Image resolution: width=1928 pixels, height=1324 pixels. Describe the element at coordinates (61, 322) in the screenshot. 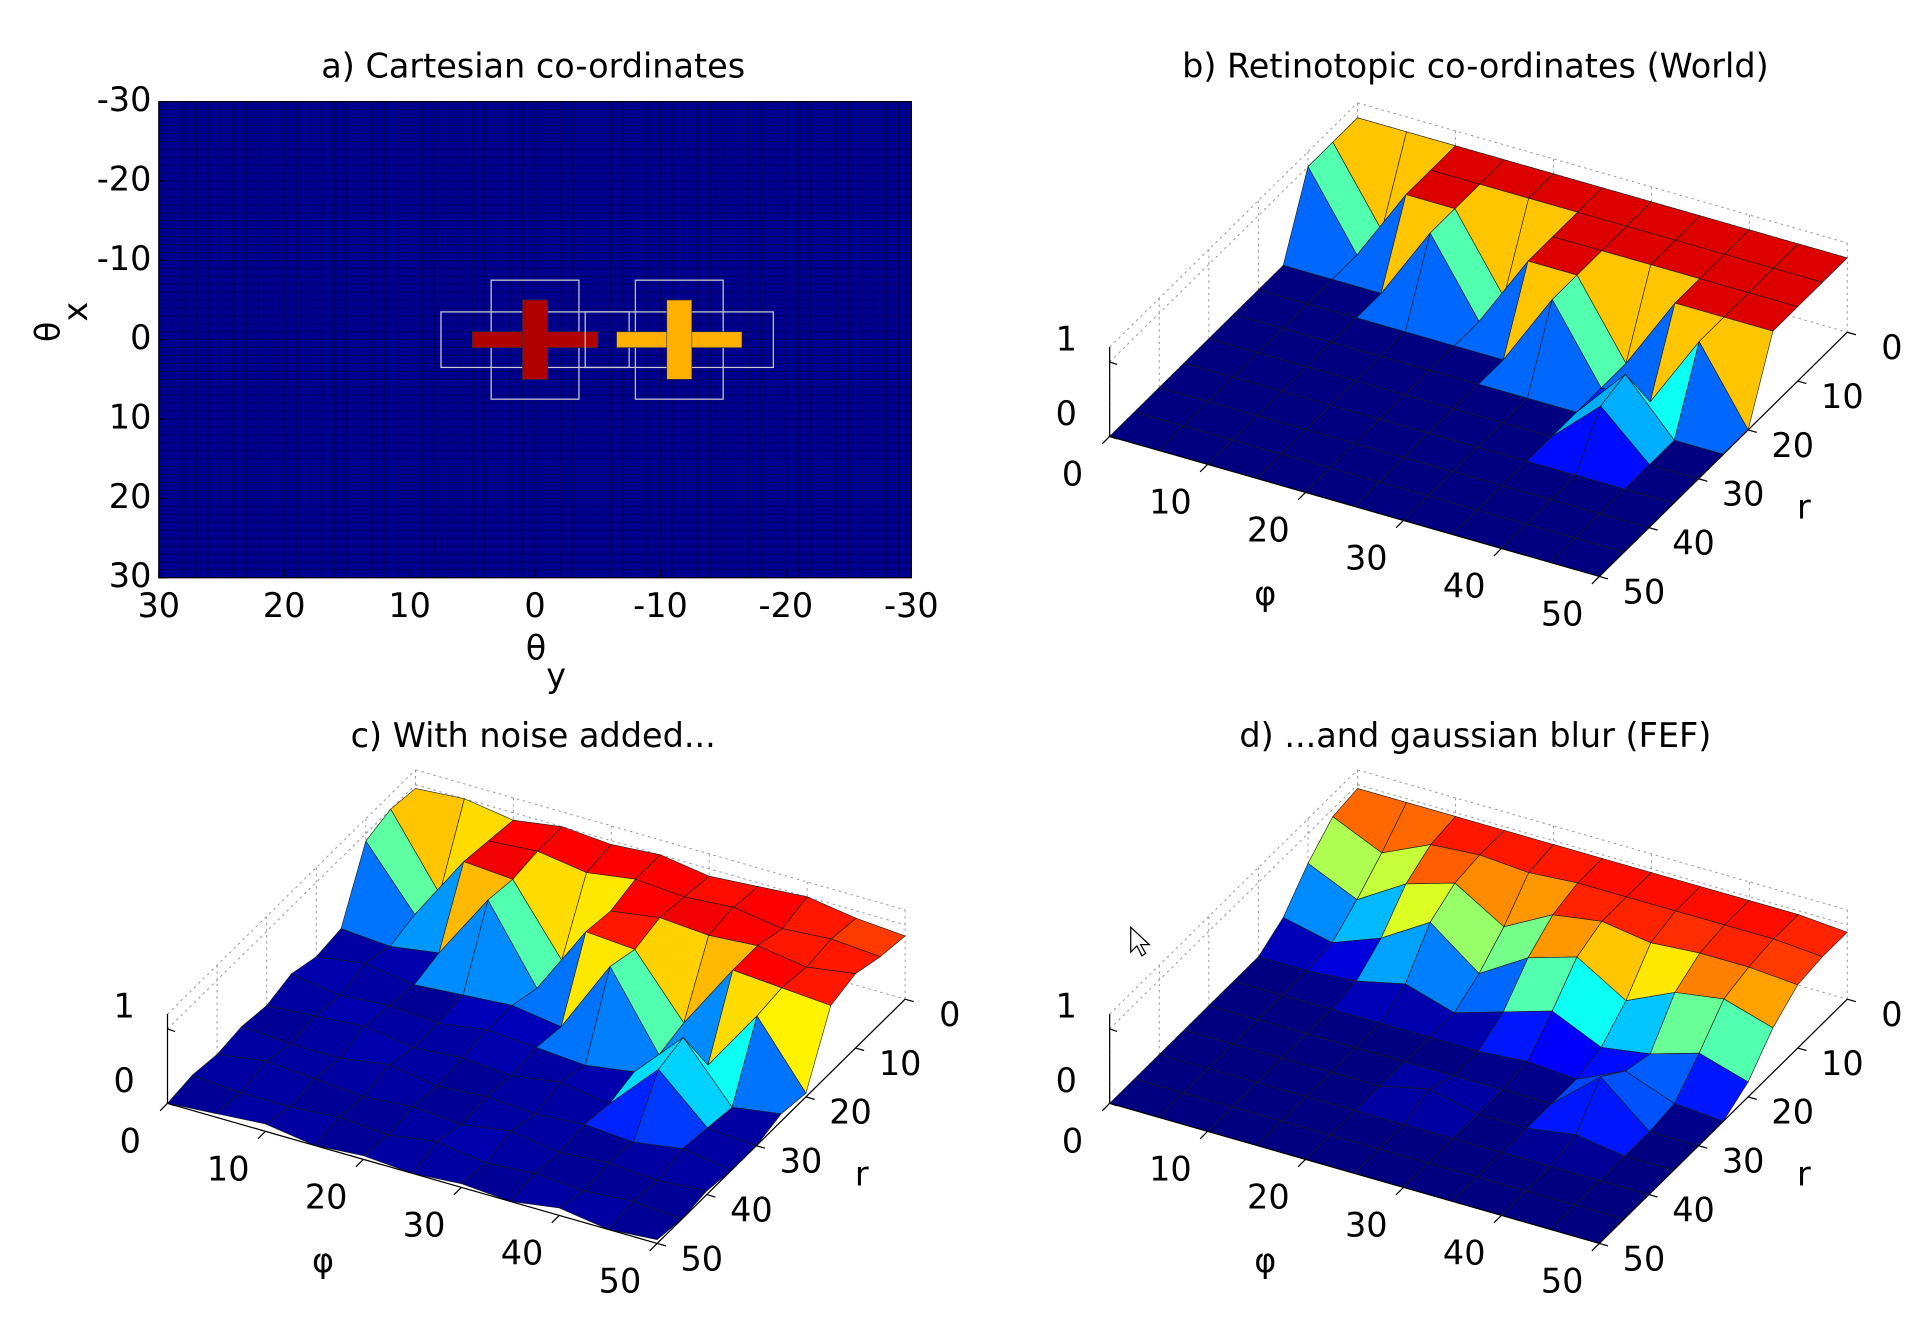

I see `y-axis-label: θx` at that location.